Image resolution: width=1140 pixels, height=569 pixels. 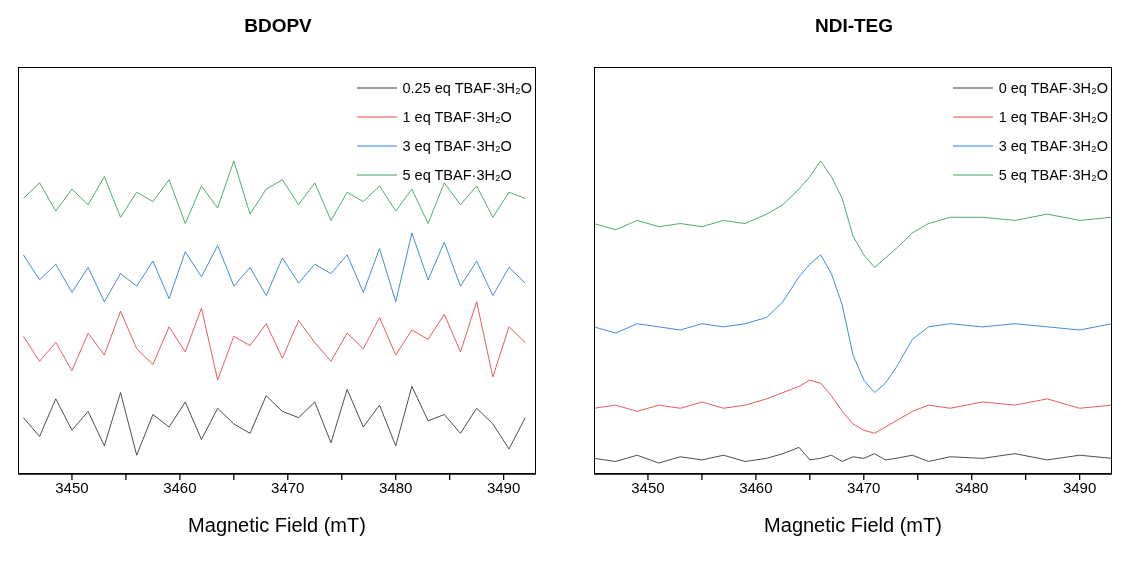 What do you see at coordinates (854, 26) in the screenshot?
I see `chart-title: NDI-TEG` at bounding box center [854, 26].